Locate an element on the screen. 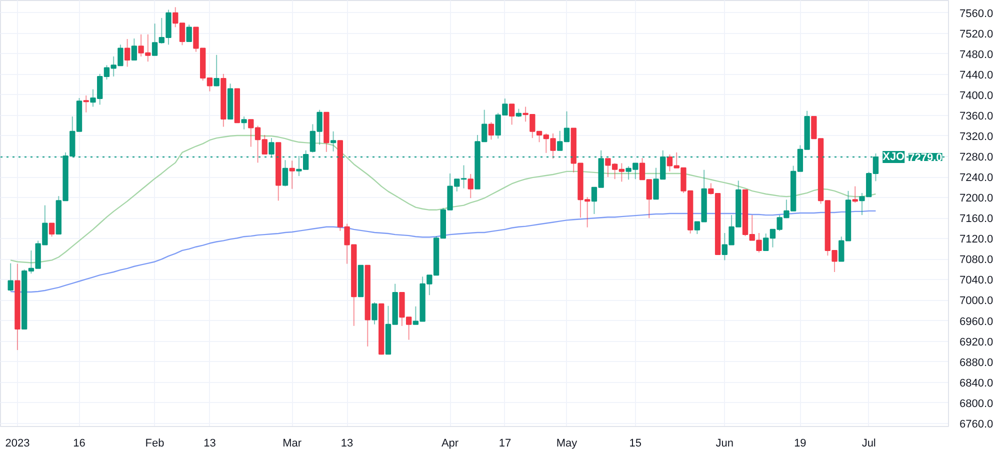 The image size is (1000, 452). y-tick-label: 7120.0 is located at coordinates (977, 240).